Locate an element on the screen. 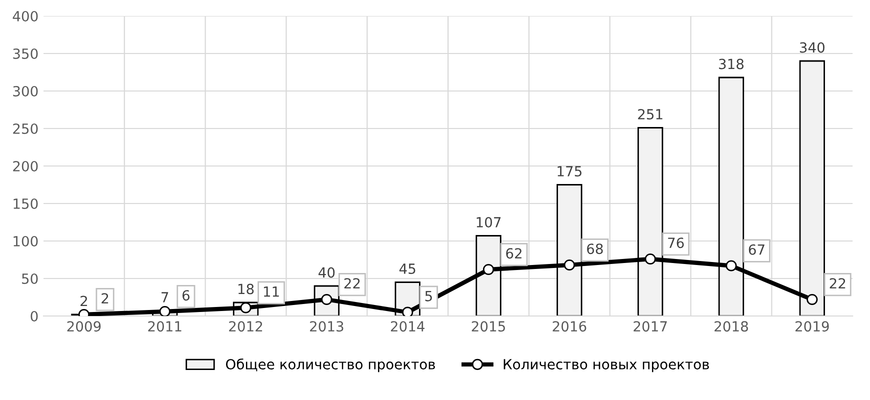 This screenshot has width=870, height=400. y-tick-label: 200 is located at coordinates (25, 166).